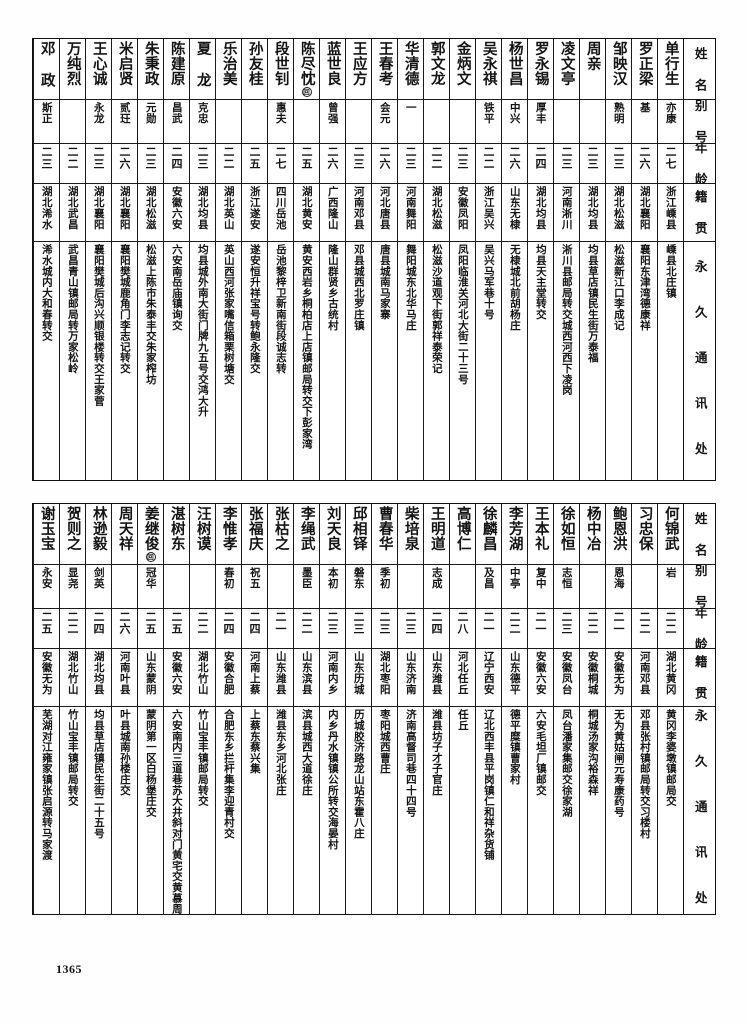 This screenshot has height=1024, width=747. What do you see at coordinates (228, 259) in the screenshot?
I see `roster-entry-column: 乐治美 二二 湖北英山 英山西河张家嘴信箱栗树塘交` at bounding box center [228, 259].